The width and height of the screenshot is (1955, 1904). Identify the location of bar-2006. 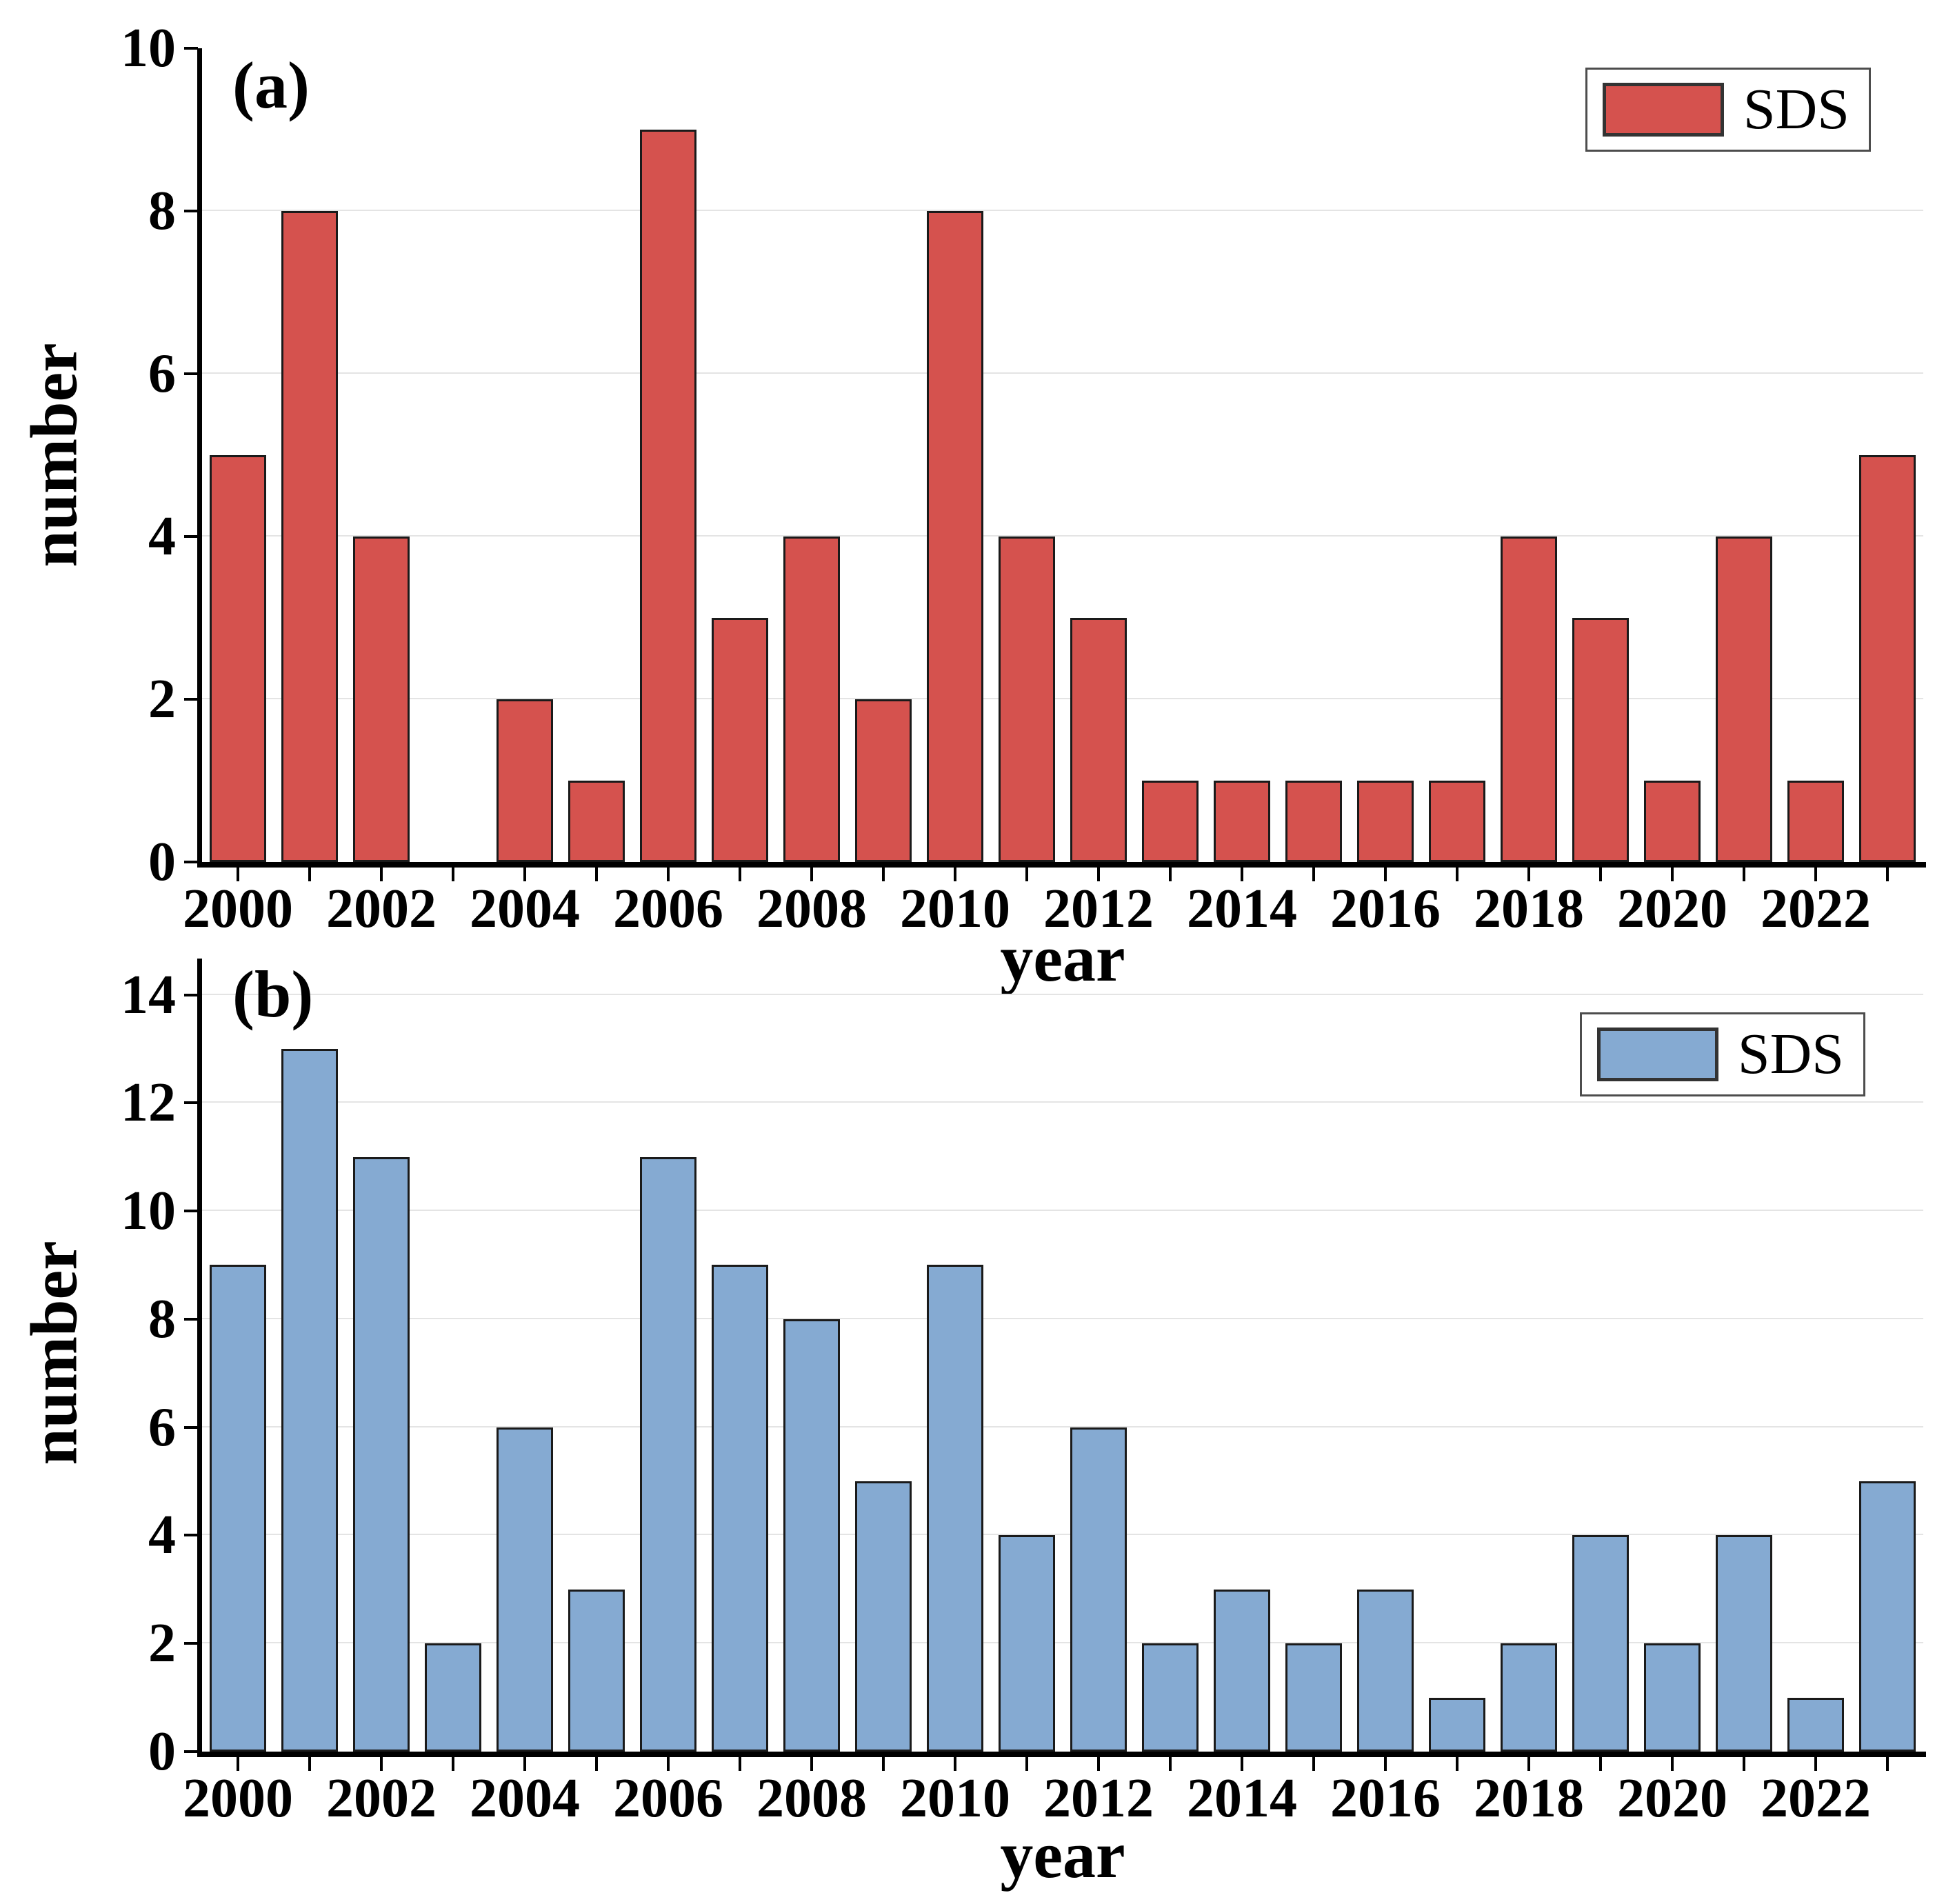
(668, 1454).